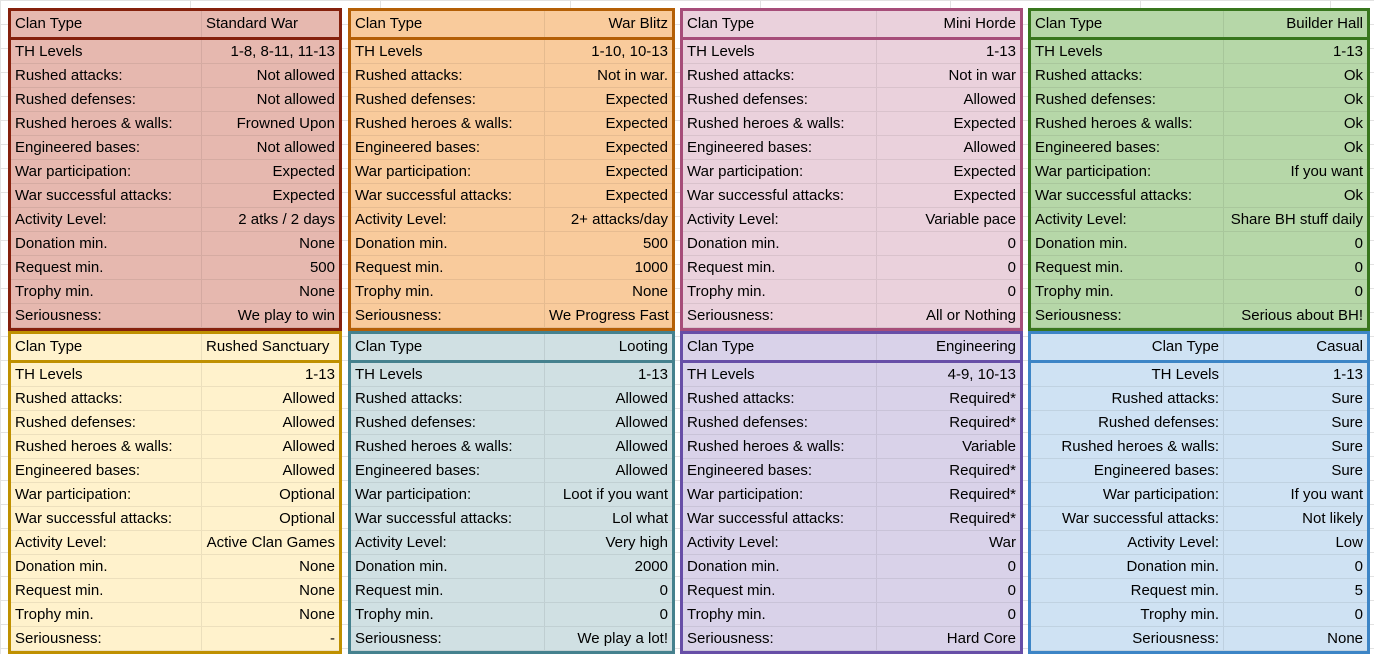  I want to click on row-value: Frowned Upon, so click(285, 123).